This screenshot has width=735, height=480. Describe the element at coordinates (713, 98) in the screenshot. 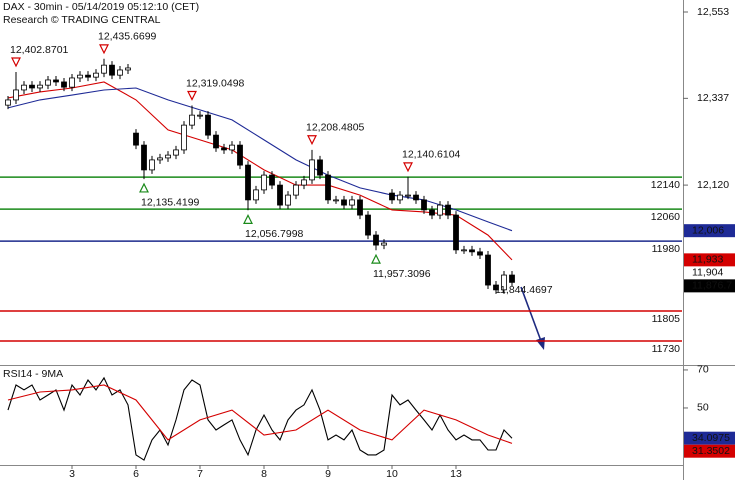

I see `y-tick-label: 12,337` at that location.